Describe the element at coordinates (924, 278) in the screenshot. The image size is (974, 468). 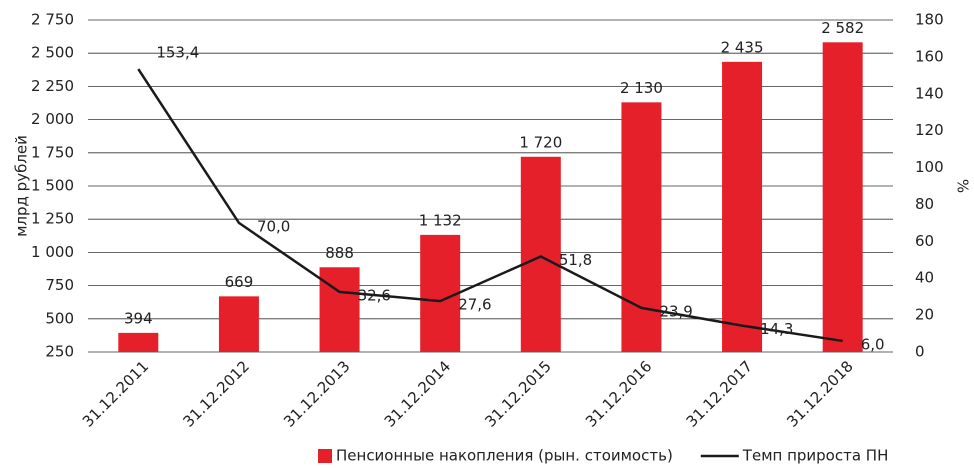
I see `y2-tick-label: 40` at that location.